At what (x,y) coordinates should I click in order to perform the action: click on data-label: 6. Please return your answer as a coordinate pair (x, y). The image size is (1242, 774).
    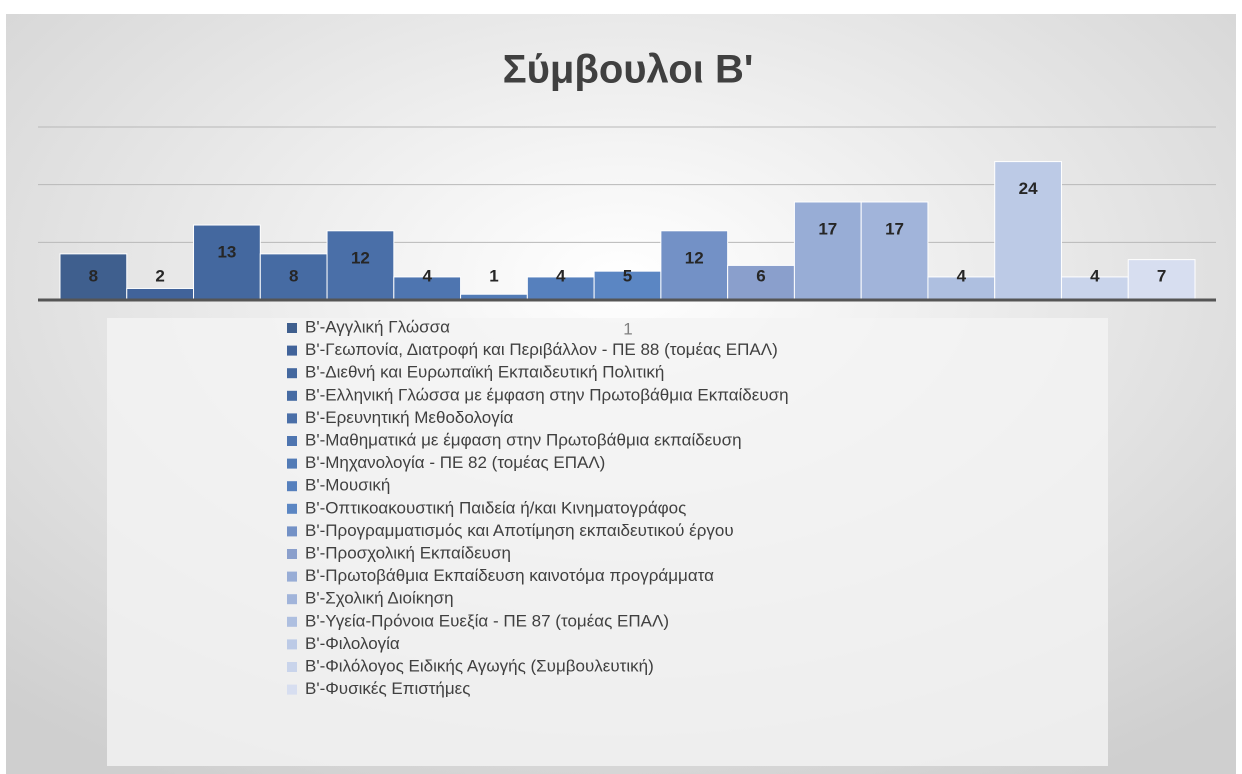
    Looking at the image, I should click on (760, 275).